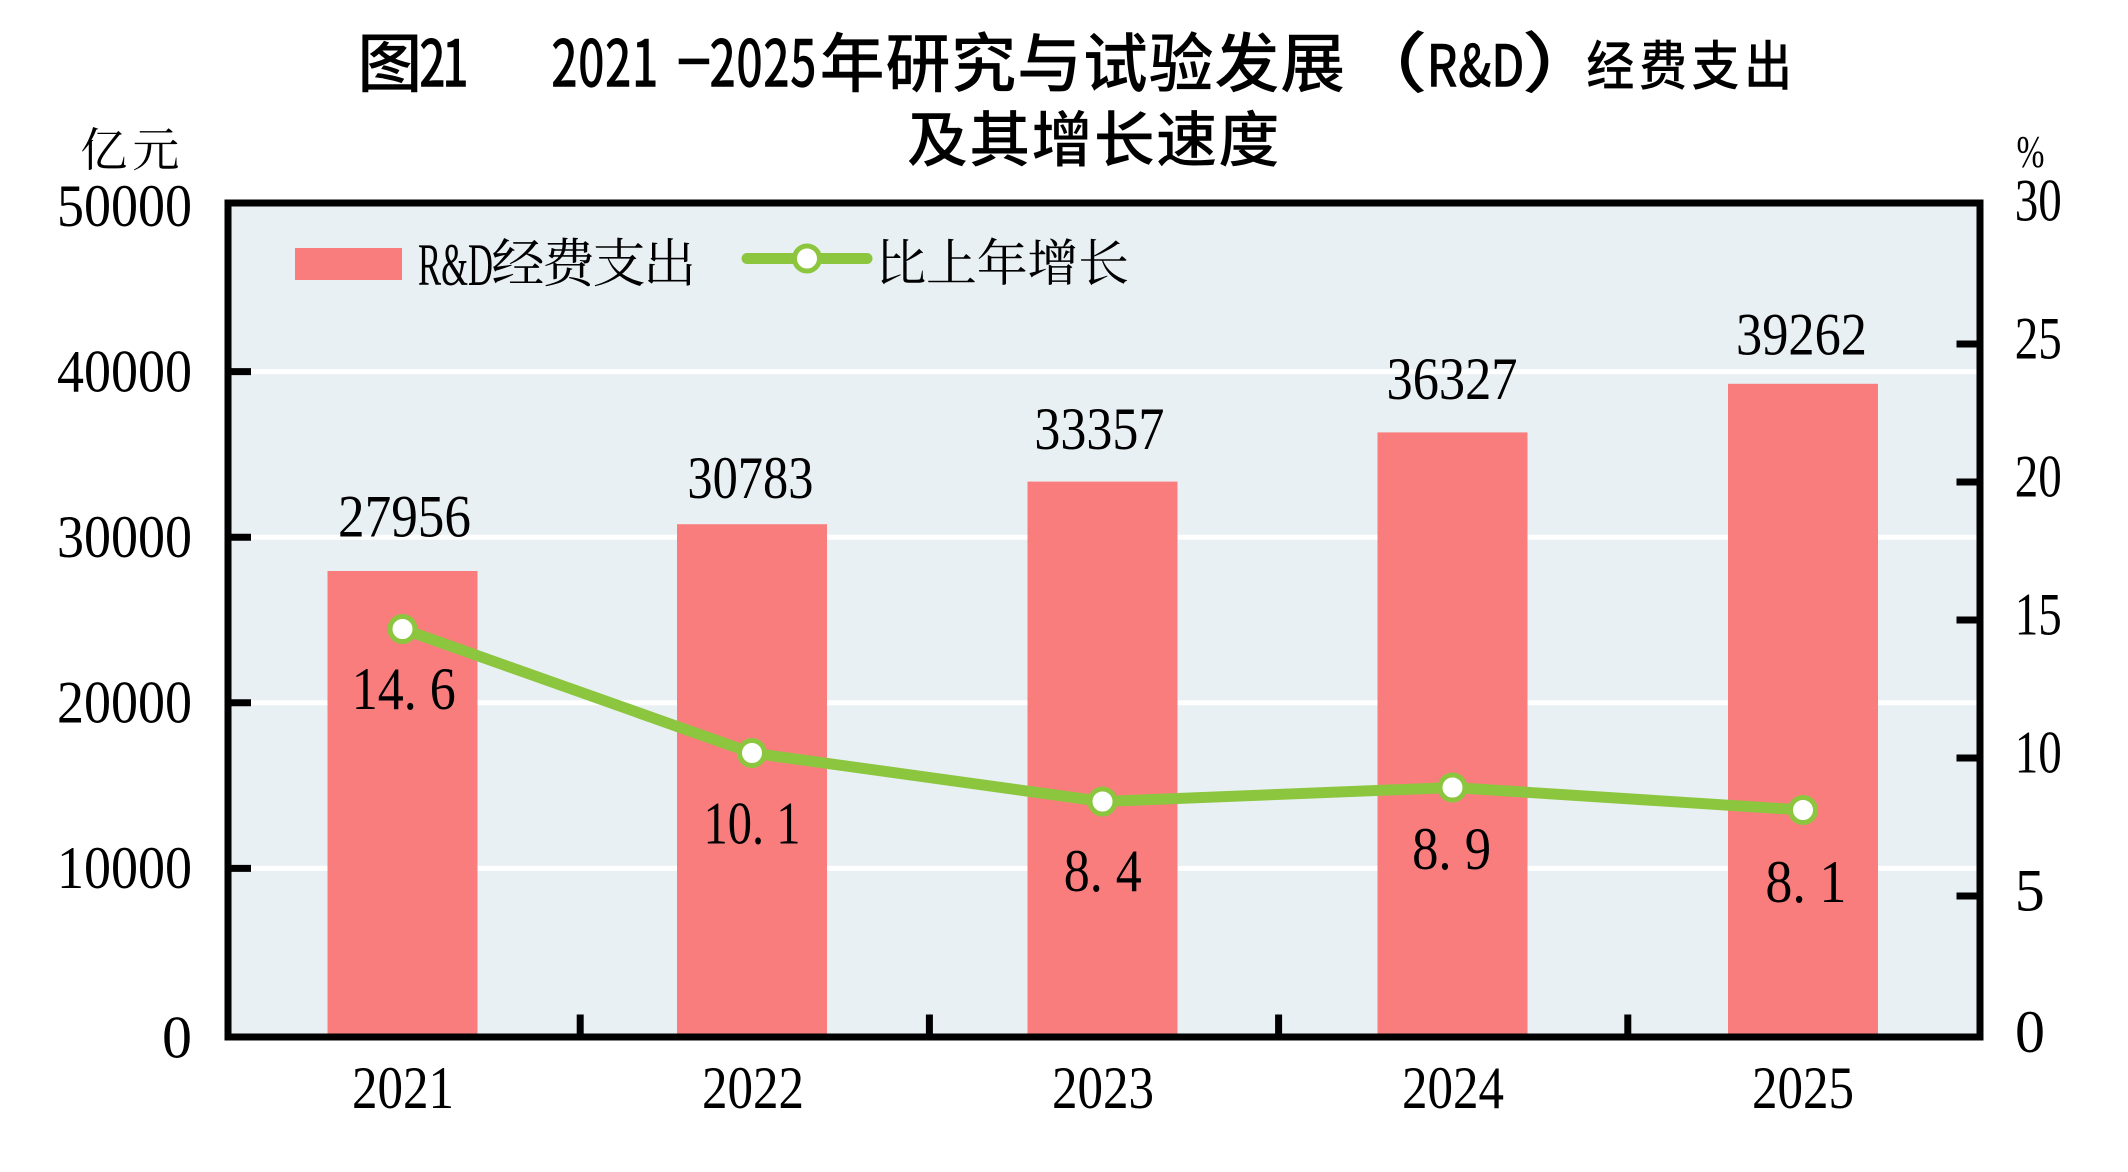 The width and height of the screenshot is (2128, 1172). I want to click on svg-text: 30, so click(2038, 201).